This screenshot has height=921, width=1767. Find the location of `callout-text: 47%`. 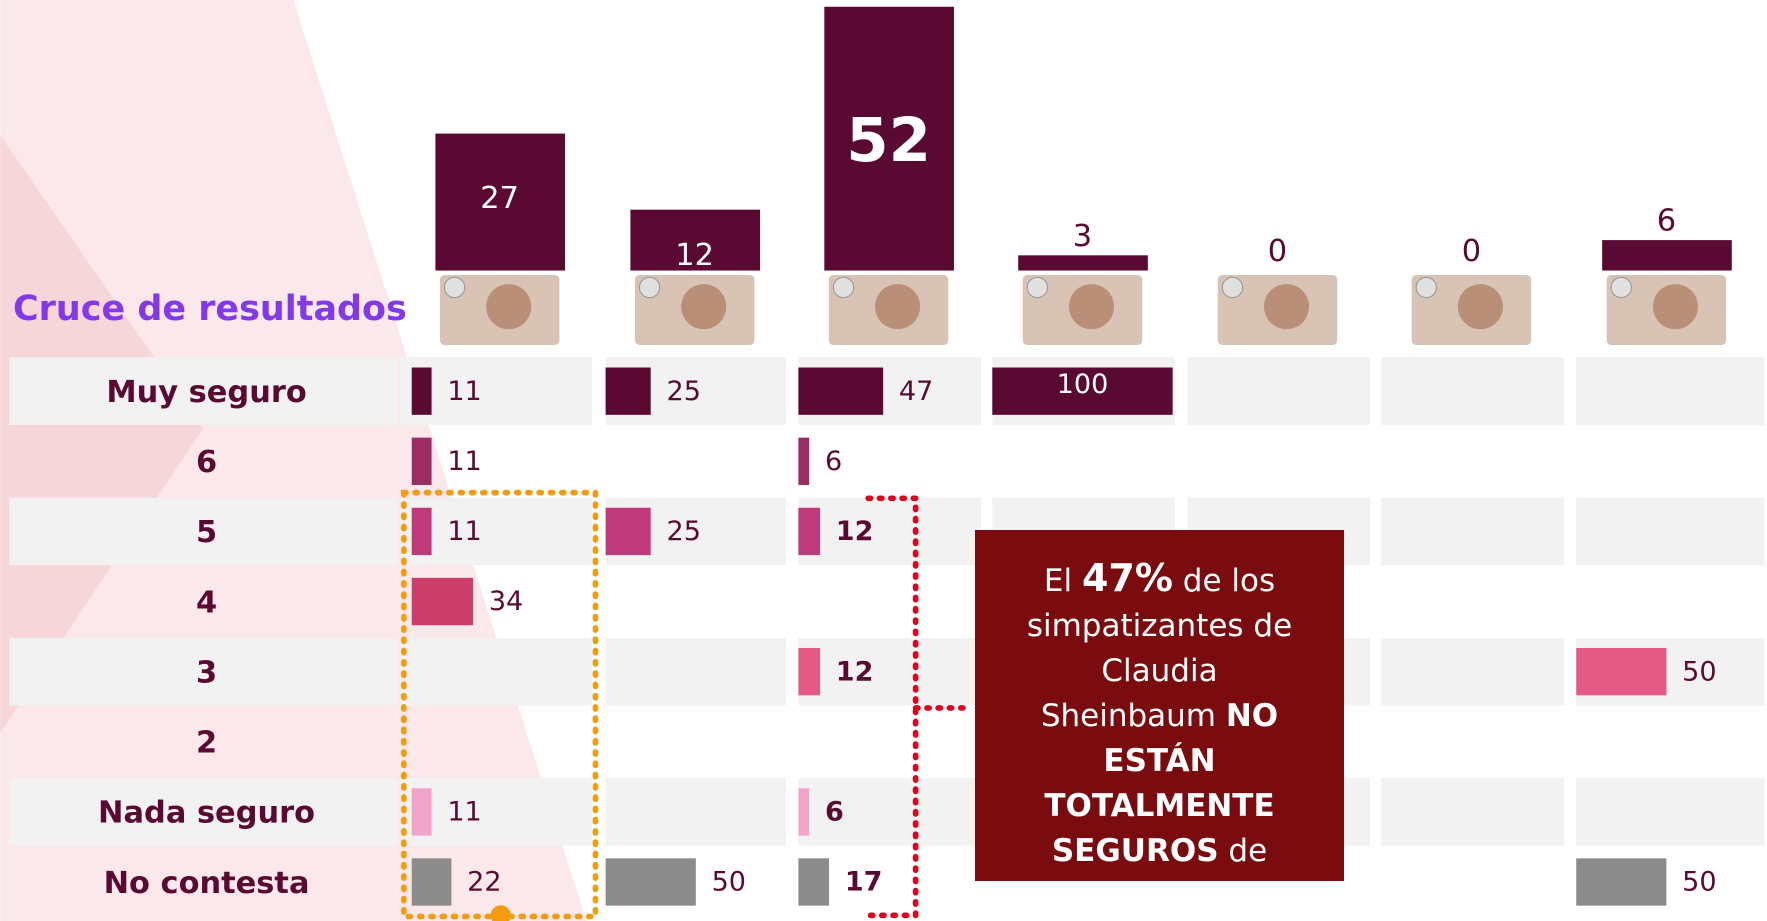

callout-text: 47% is located at coordinates (1127, 578).